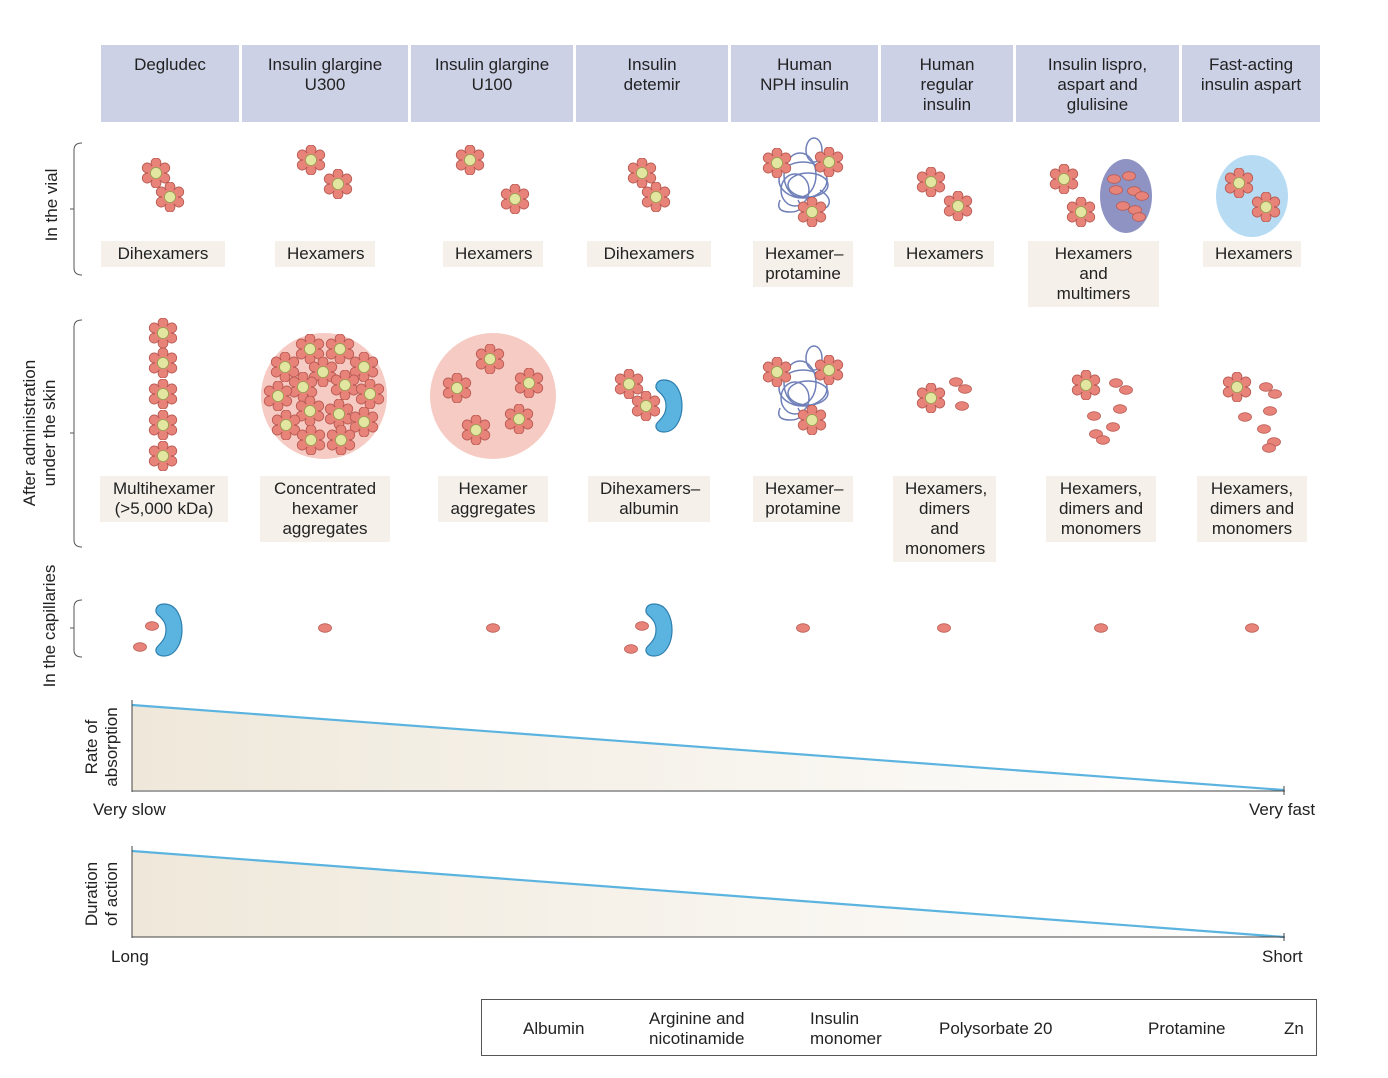 This screenshot has height=1078, width=1388. What do you see at coordinates (78, 209) in the screenshot?
I see `vial-row-bracket` at bounding box center [78, 209].